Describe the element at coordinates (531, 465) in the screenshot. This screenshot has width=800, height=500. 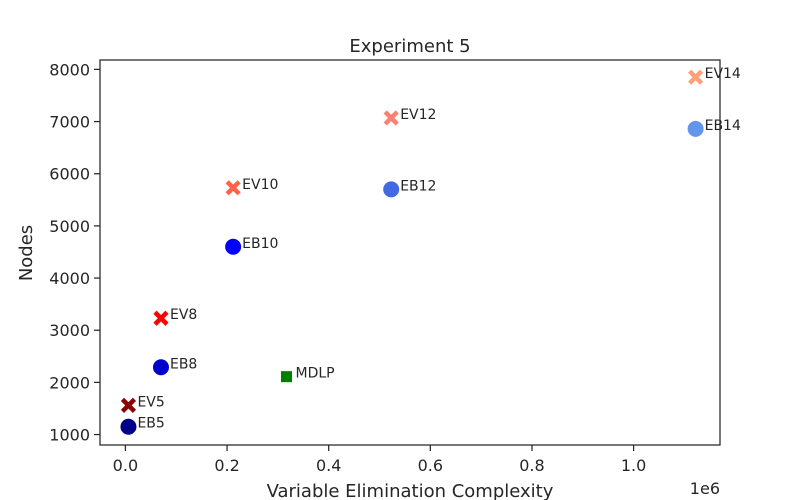
I see `x-tick-label: 0.8` at that location.